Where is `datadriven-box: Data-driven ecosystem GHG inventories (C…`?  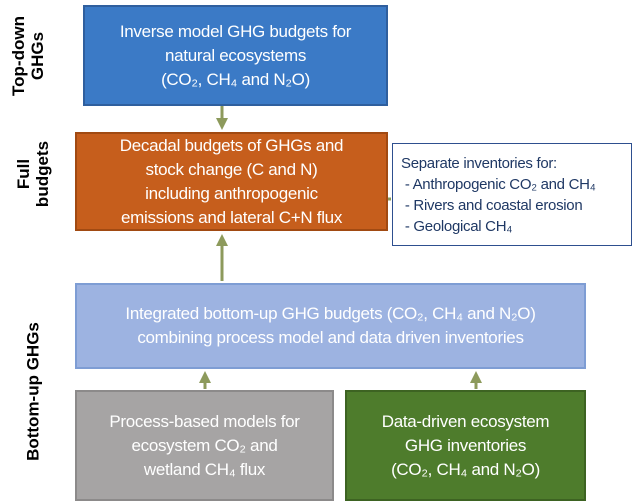
datadriven-box: Data-driven ecosystem GHG inventories (C… is located at coordinates (465, 445).